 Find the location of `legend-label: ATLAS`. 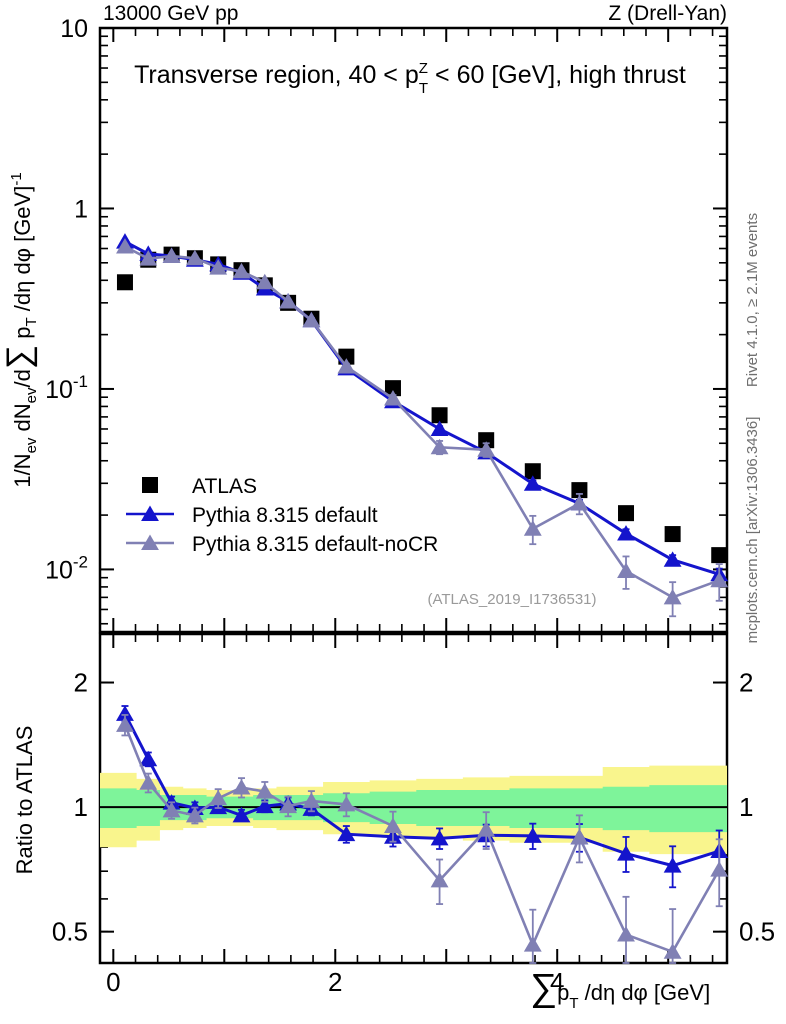

legend-label: ATLAS is located at coordinates (224, 486).